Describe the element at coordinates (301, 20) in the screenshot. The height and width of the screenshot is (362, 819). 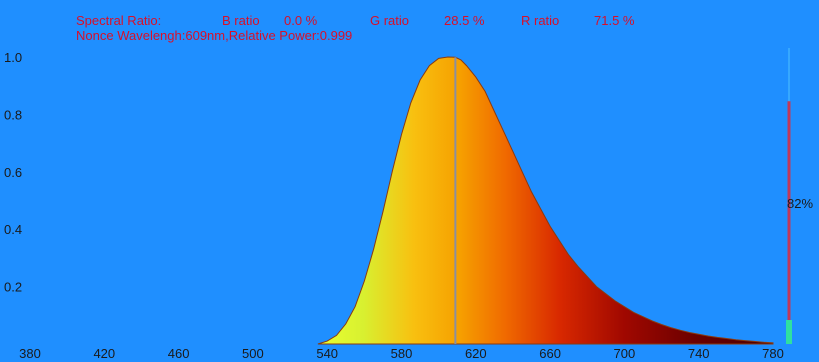
I see `b-ratio-value: 0.0 %` at that location.